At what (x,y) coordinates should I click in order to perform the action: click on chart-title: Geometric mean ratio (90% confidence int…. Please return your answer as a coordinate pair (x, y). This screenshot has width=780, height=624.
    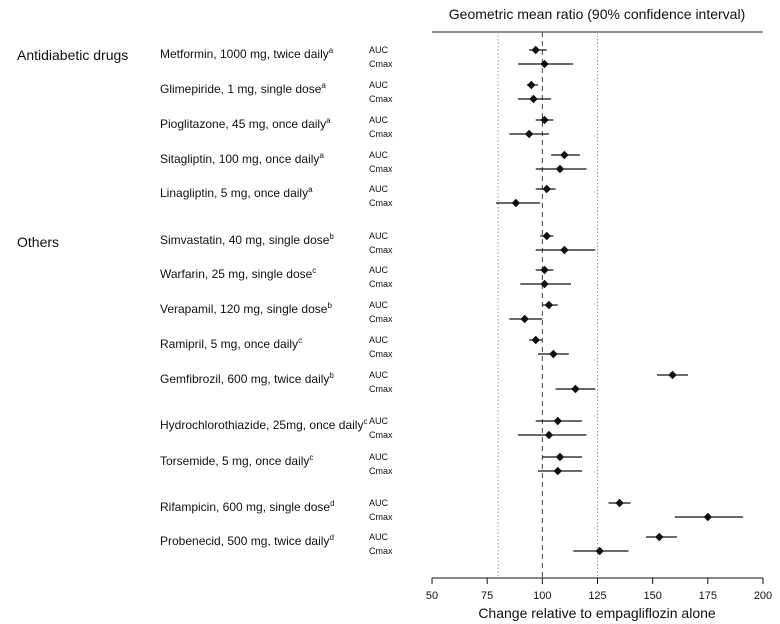
    Looking at the image, I should click on (597, 14).